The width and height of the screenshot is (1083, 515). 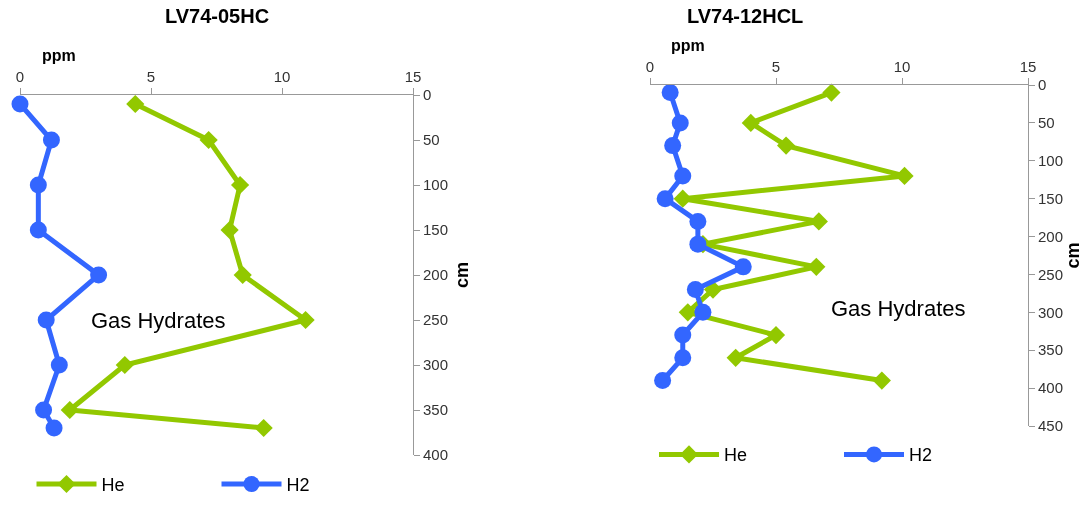 What do you see at coordinates (1051, 426) in the screenshot?
I see `y-tick-label: 450` at bounding box center [1051, 426].